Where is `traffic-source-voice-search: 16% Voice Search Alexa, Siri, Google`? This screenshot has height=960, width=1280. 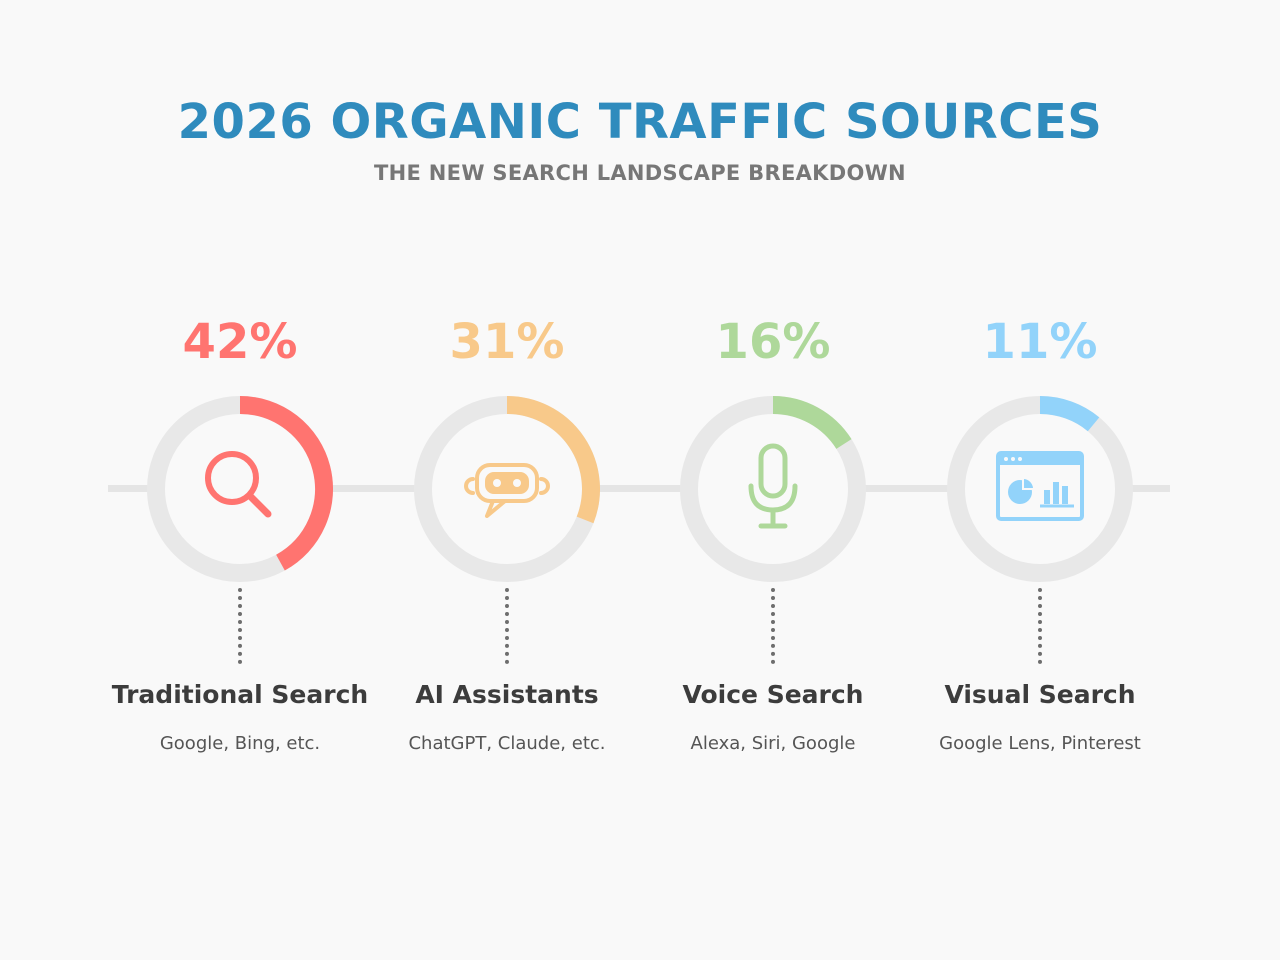
traffic-source-voice-search: 16% Voice Search Alexa, Siri, Google is located at coordinates (773, 540).